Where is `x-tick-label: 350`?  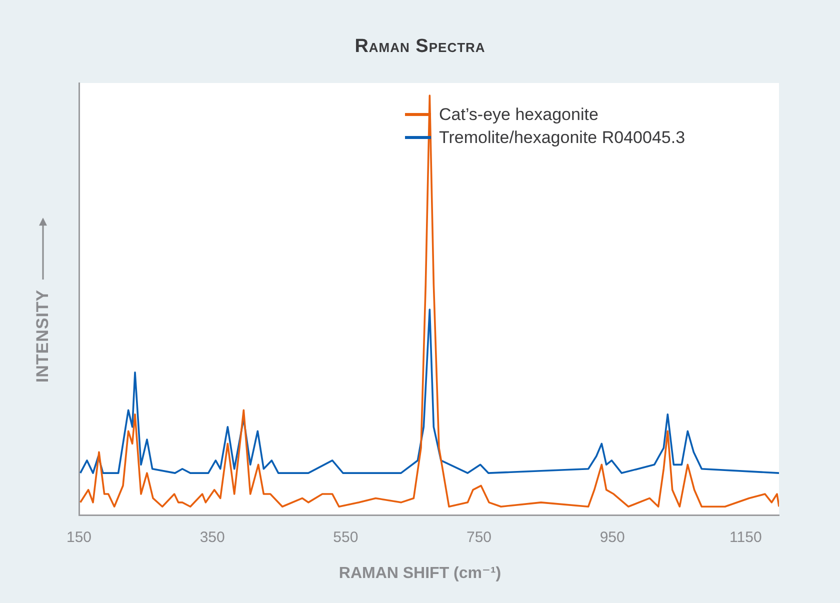
x-tick-label: 350 is located at coordinates (212, 537).